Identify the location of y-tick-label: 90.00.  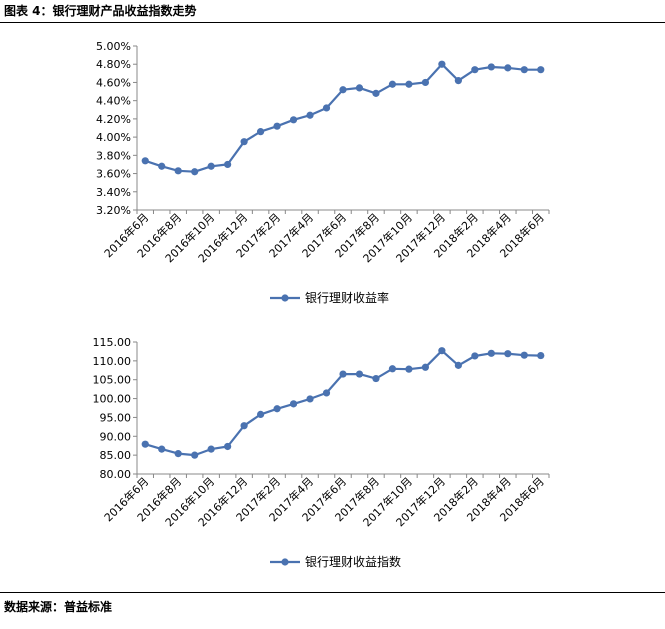
(116, 436).